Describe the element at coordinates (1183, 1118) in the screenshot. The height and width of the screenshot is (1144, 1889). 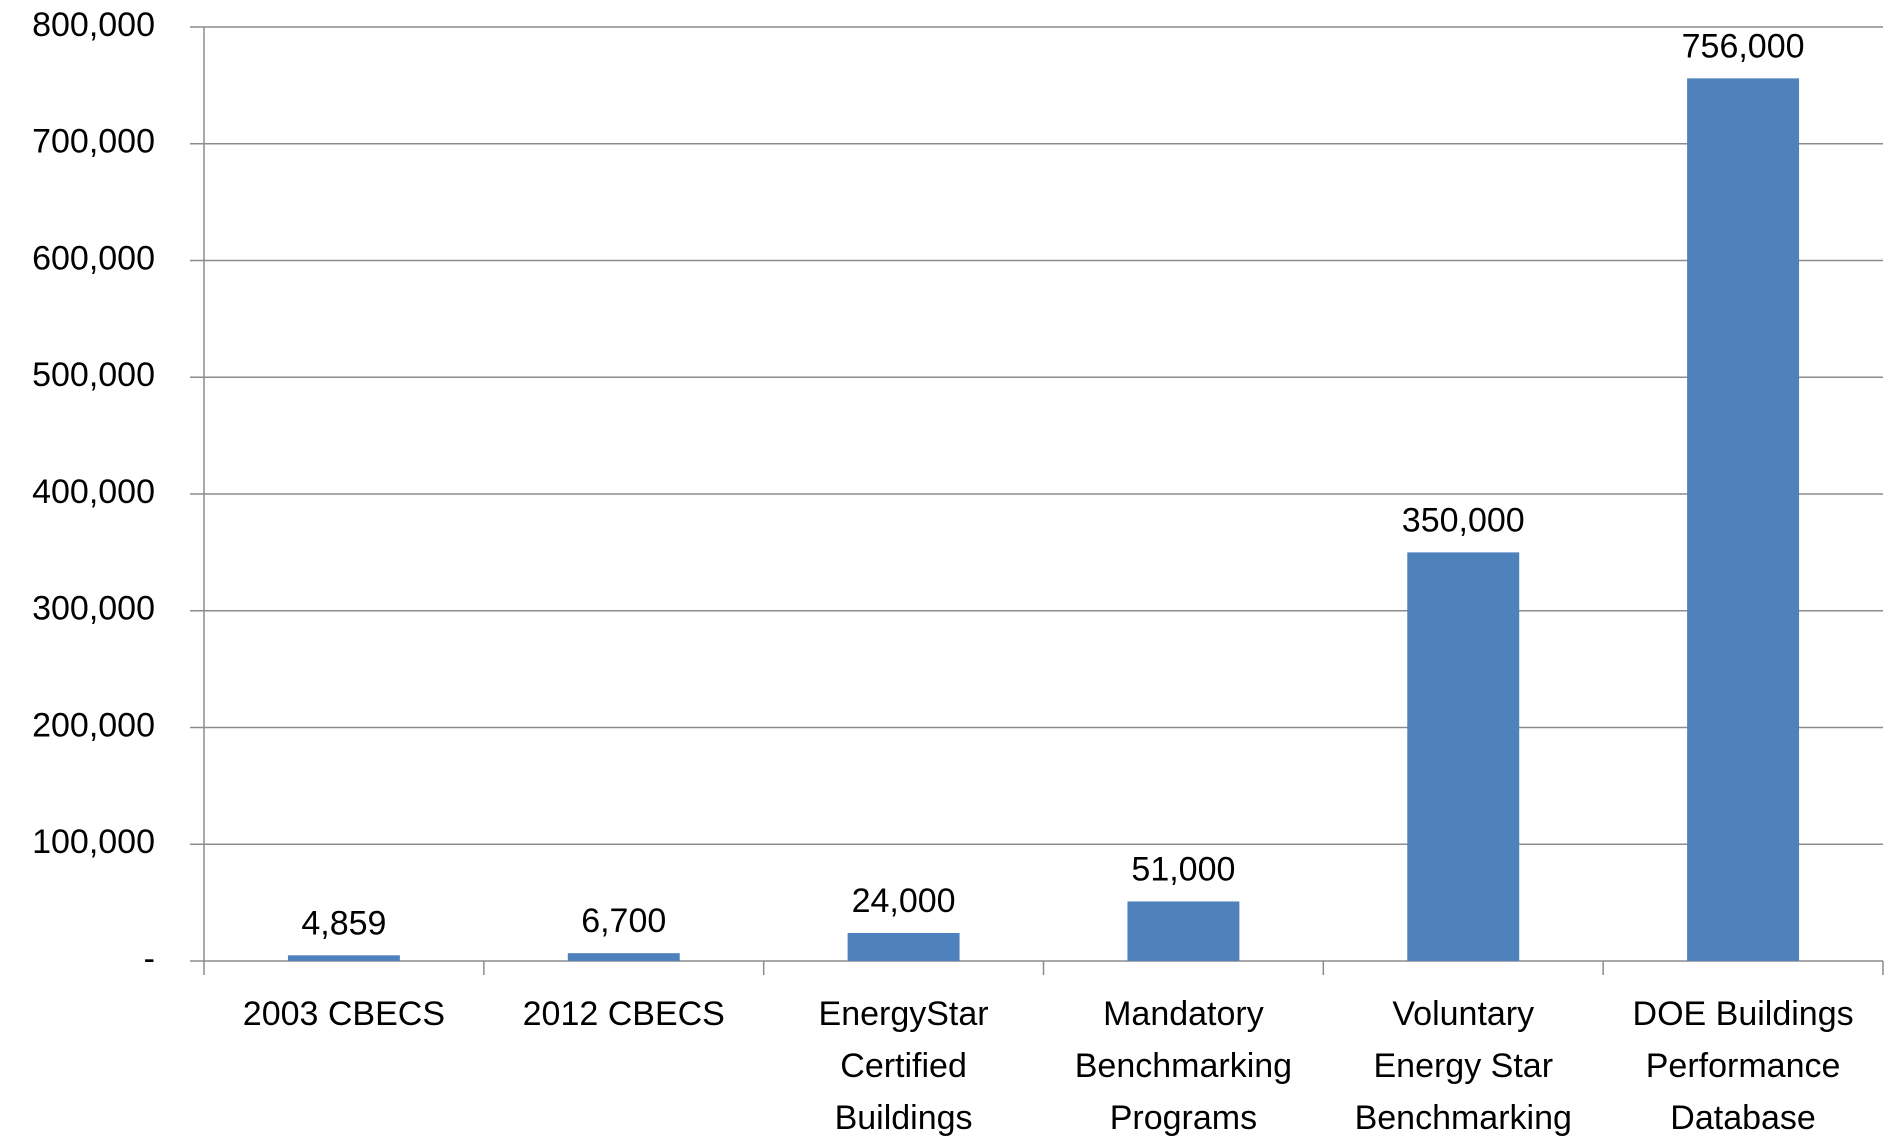
I see `x-tick-label: Programs` at that location.